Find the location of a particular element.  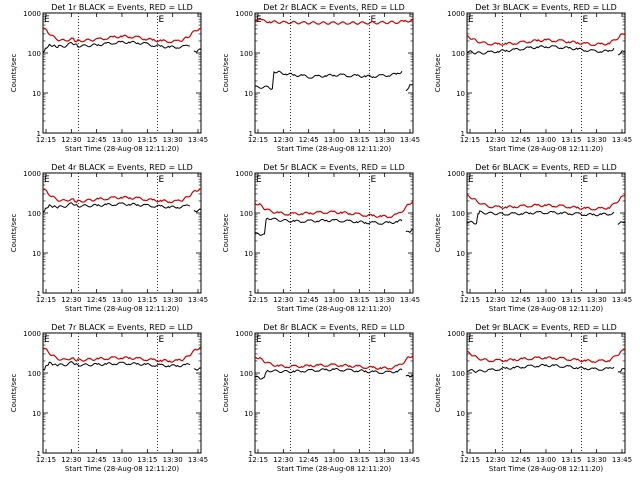

panel-title: Det 8r BLACK = Events, RED = LLD is located at coordinates (334, 327).